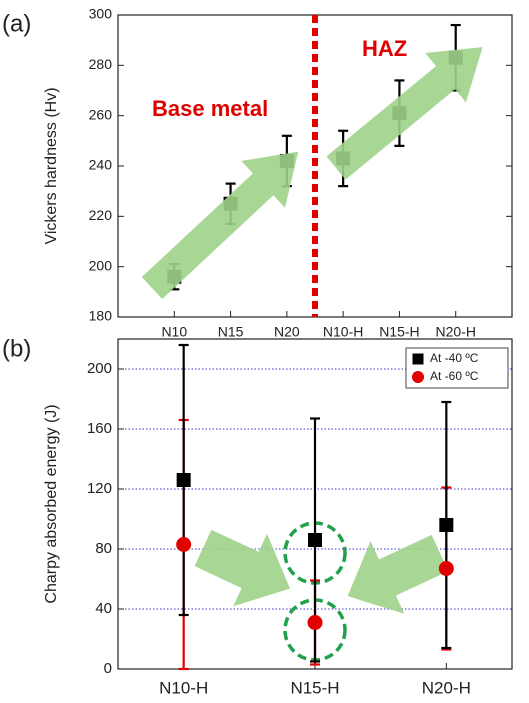 This screenshot has width=529, height=703. I want to click on annotation: HAZ, so click(384, 48).